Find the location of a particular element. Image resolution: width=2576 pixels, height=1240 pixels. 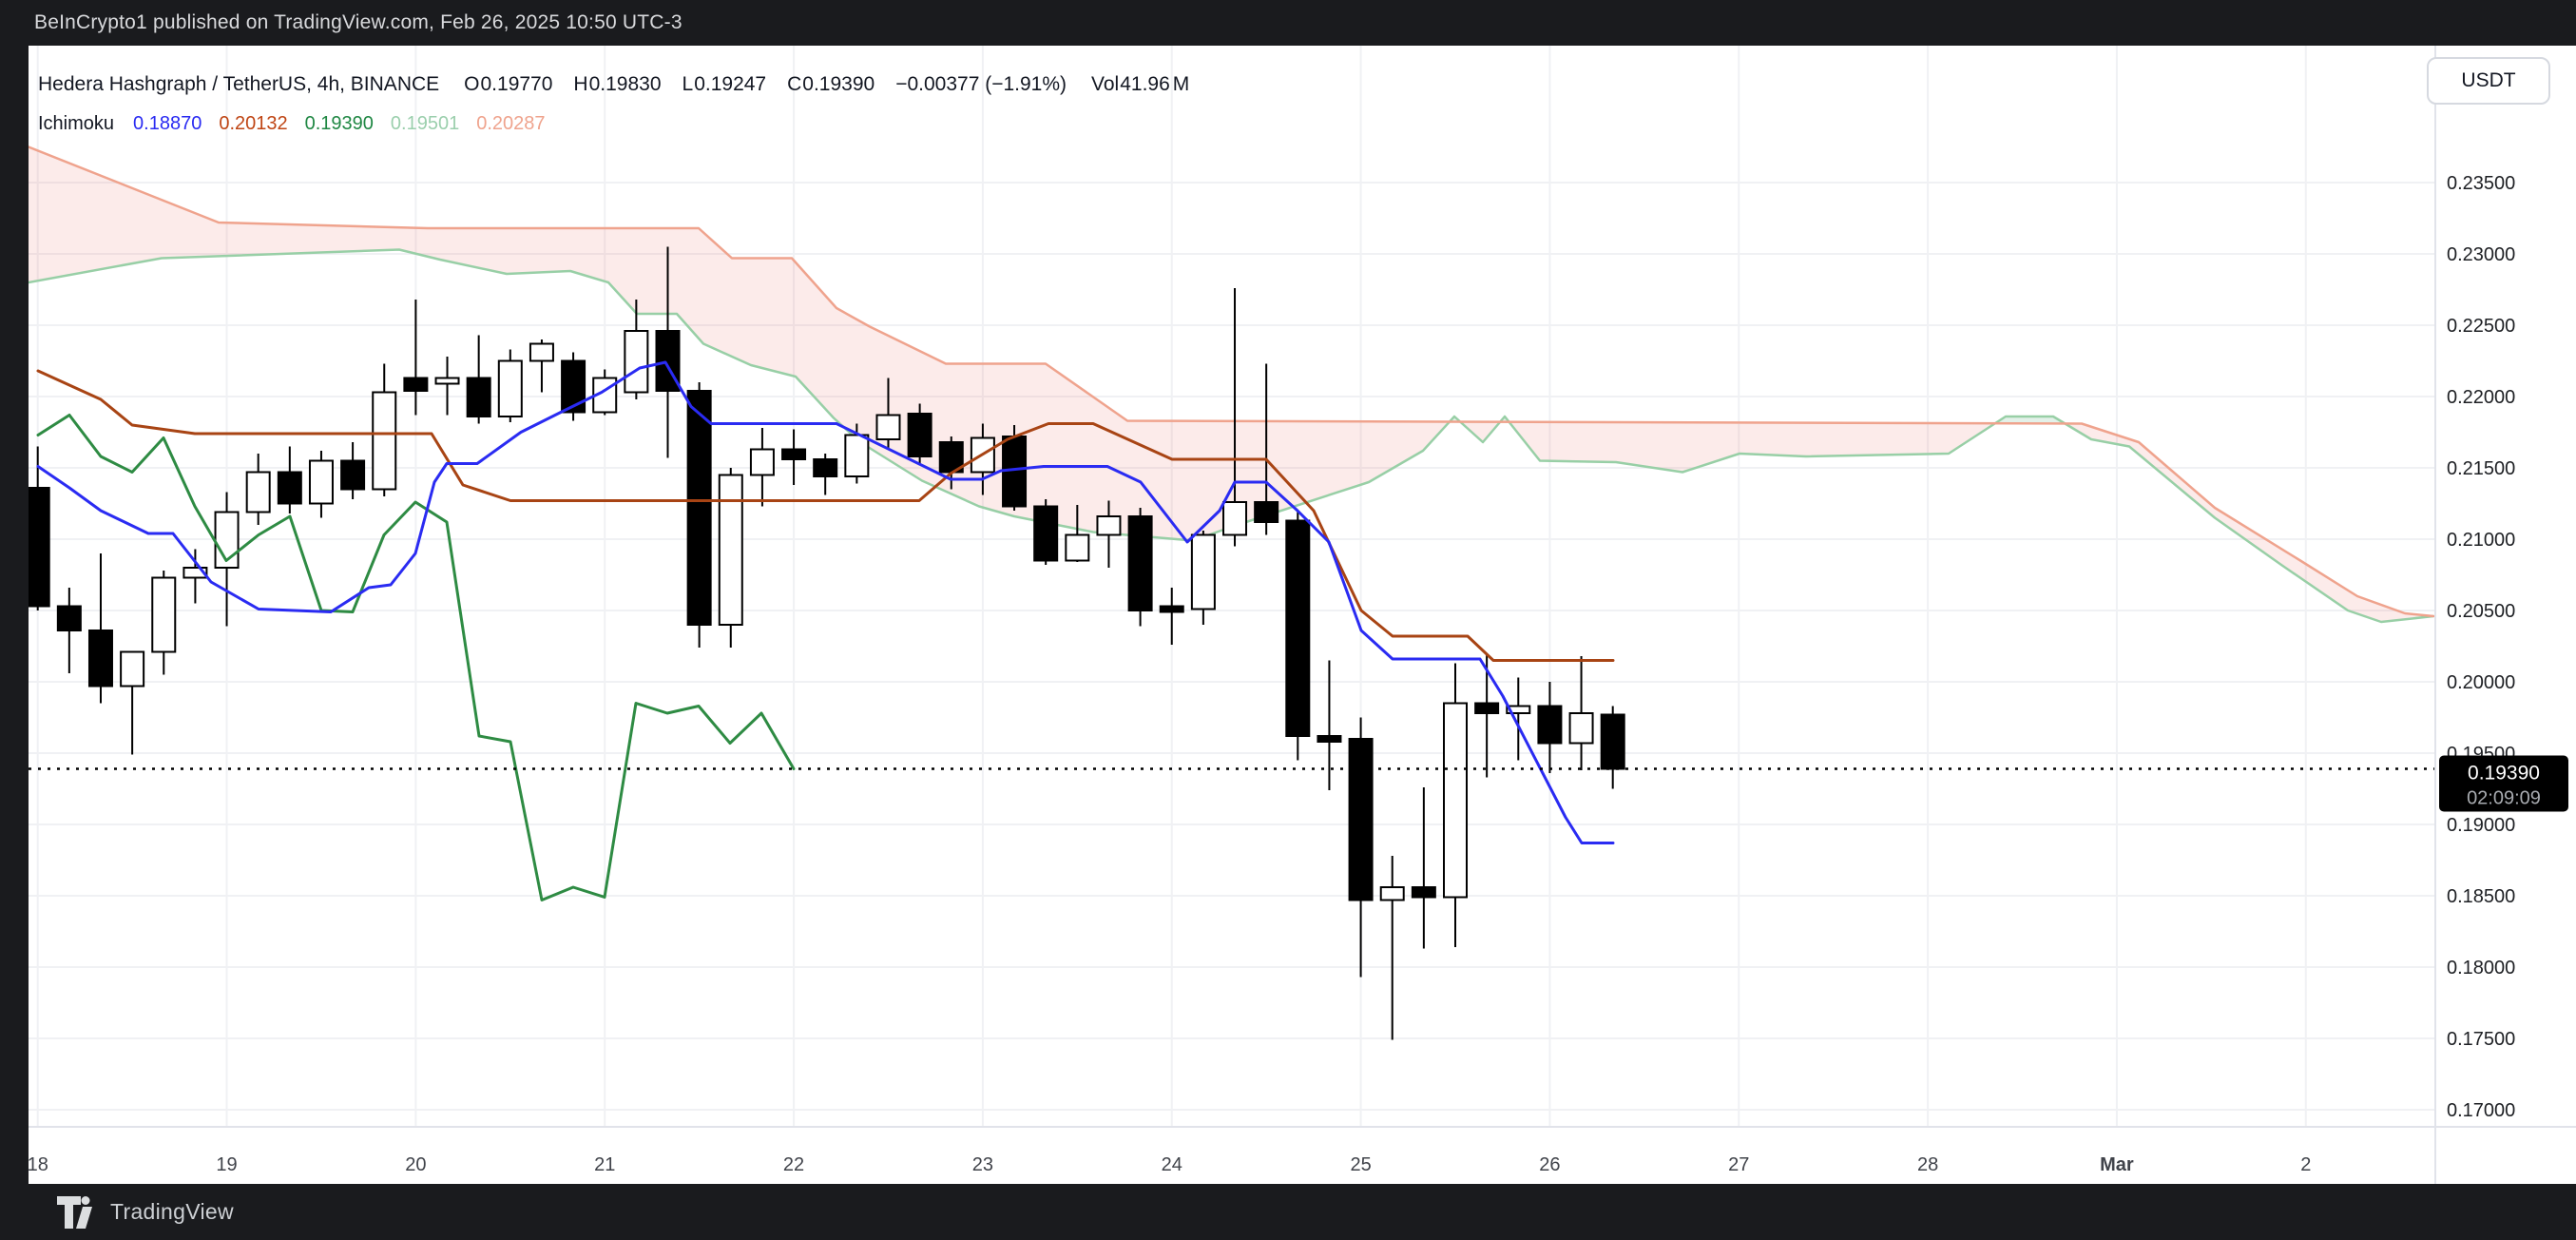

ichimoku-value-senkou-b: 0.20287 is located at coordinates (511, 123).